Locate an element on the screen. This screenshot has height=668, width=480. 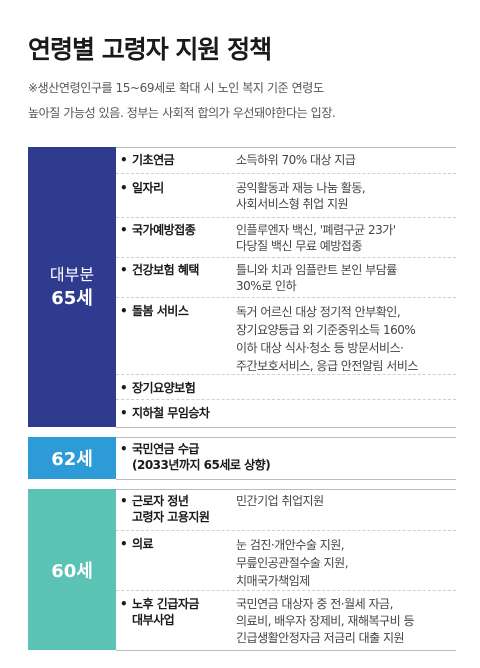
policy-item: • 국민연금 수급 (2033년까지 65세로 상향) is located at coordinates (195, 457).